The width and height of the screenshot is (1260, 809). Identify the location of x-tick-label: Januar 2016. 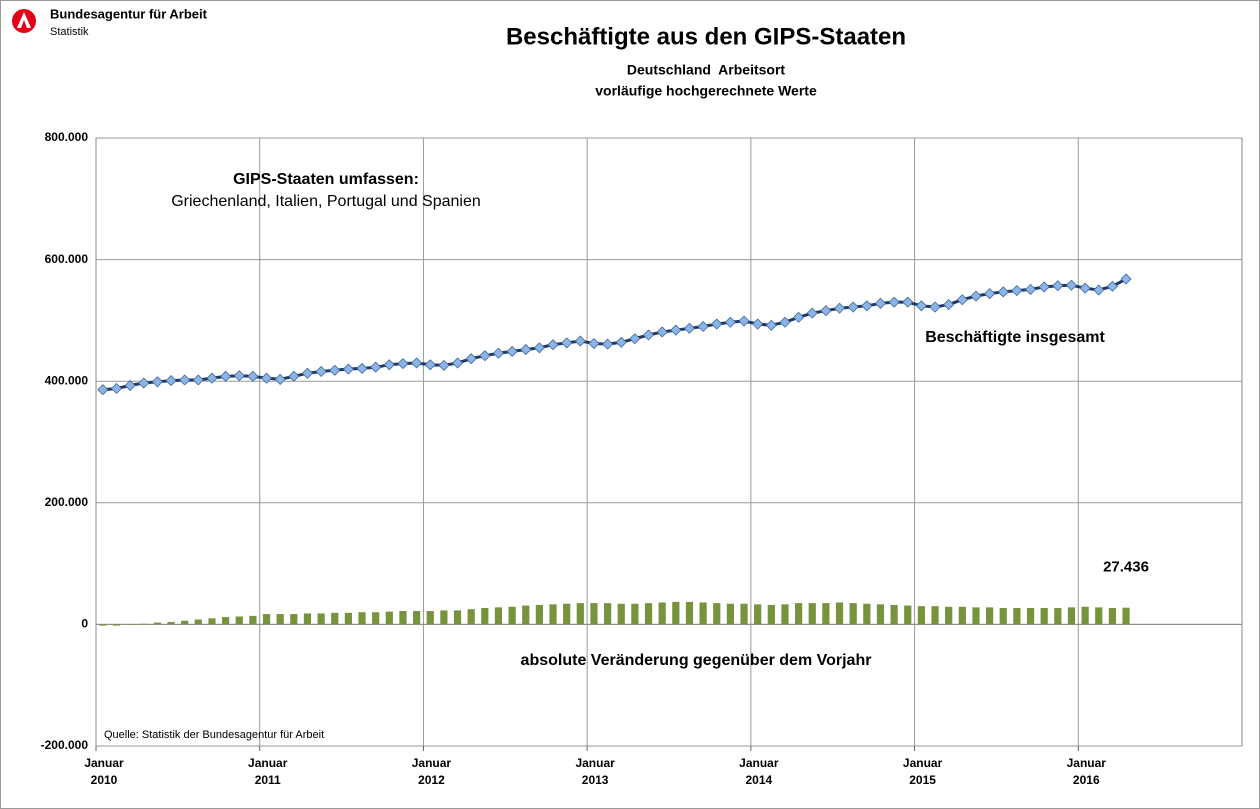
(1087, 771).